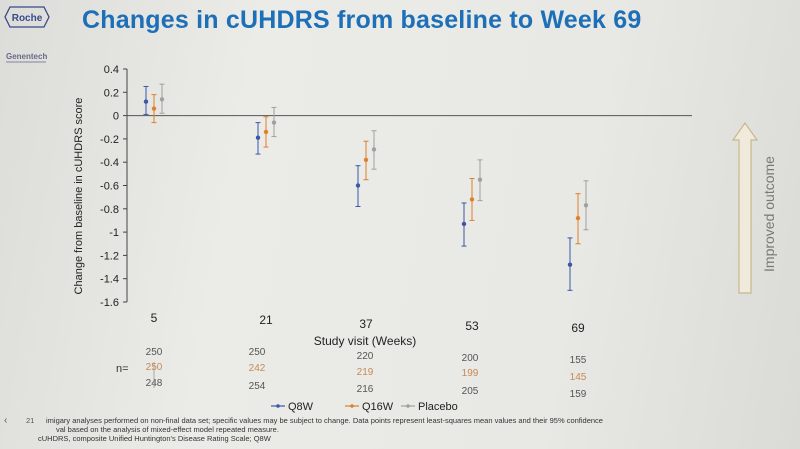 This screenshot has width=800, height=449. I want to click on n-value: 155, so click(578, 360).